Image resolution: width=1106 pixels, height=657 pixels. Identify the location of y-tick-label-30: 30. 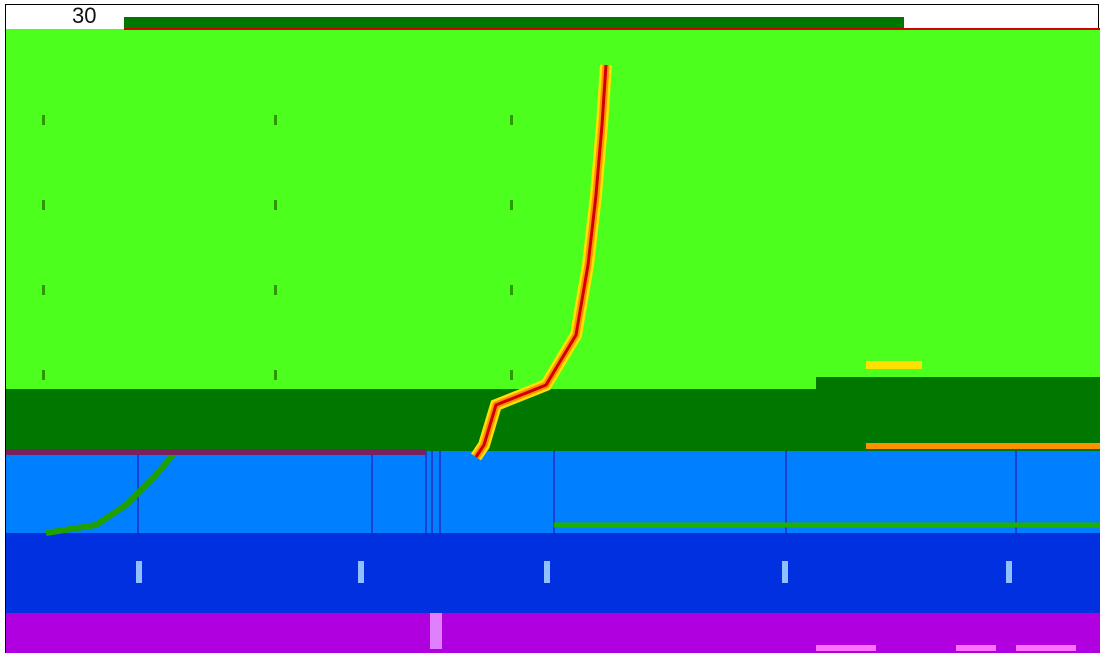
(84, 15).